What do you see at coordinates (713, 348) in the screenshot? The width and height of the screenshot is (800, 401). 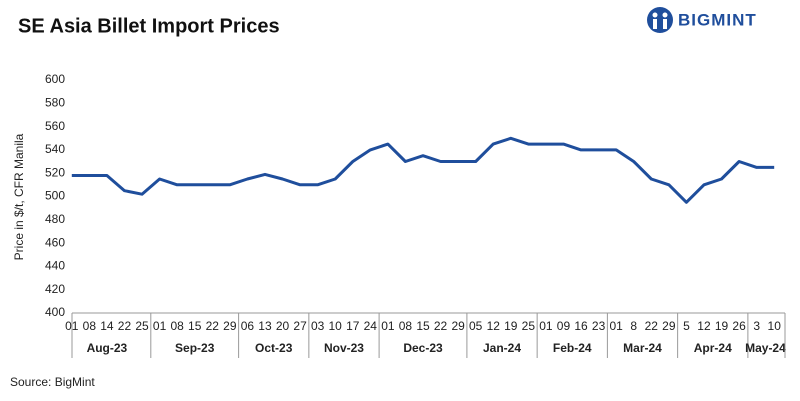 I see `month-label: Apr-24` at bounding box center [713, 348].